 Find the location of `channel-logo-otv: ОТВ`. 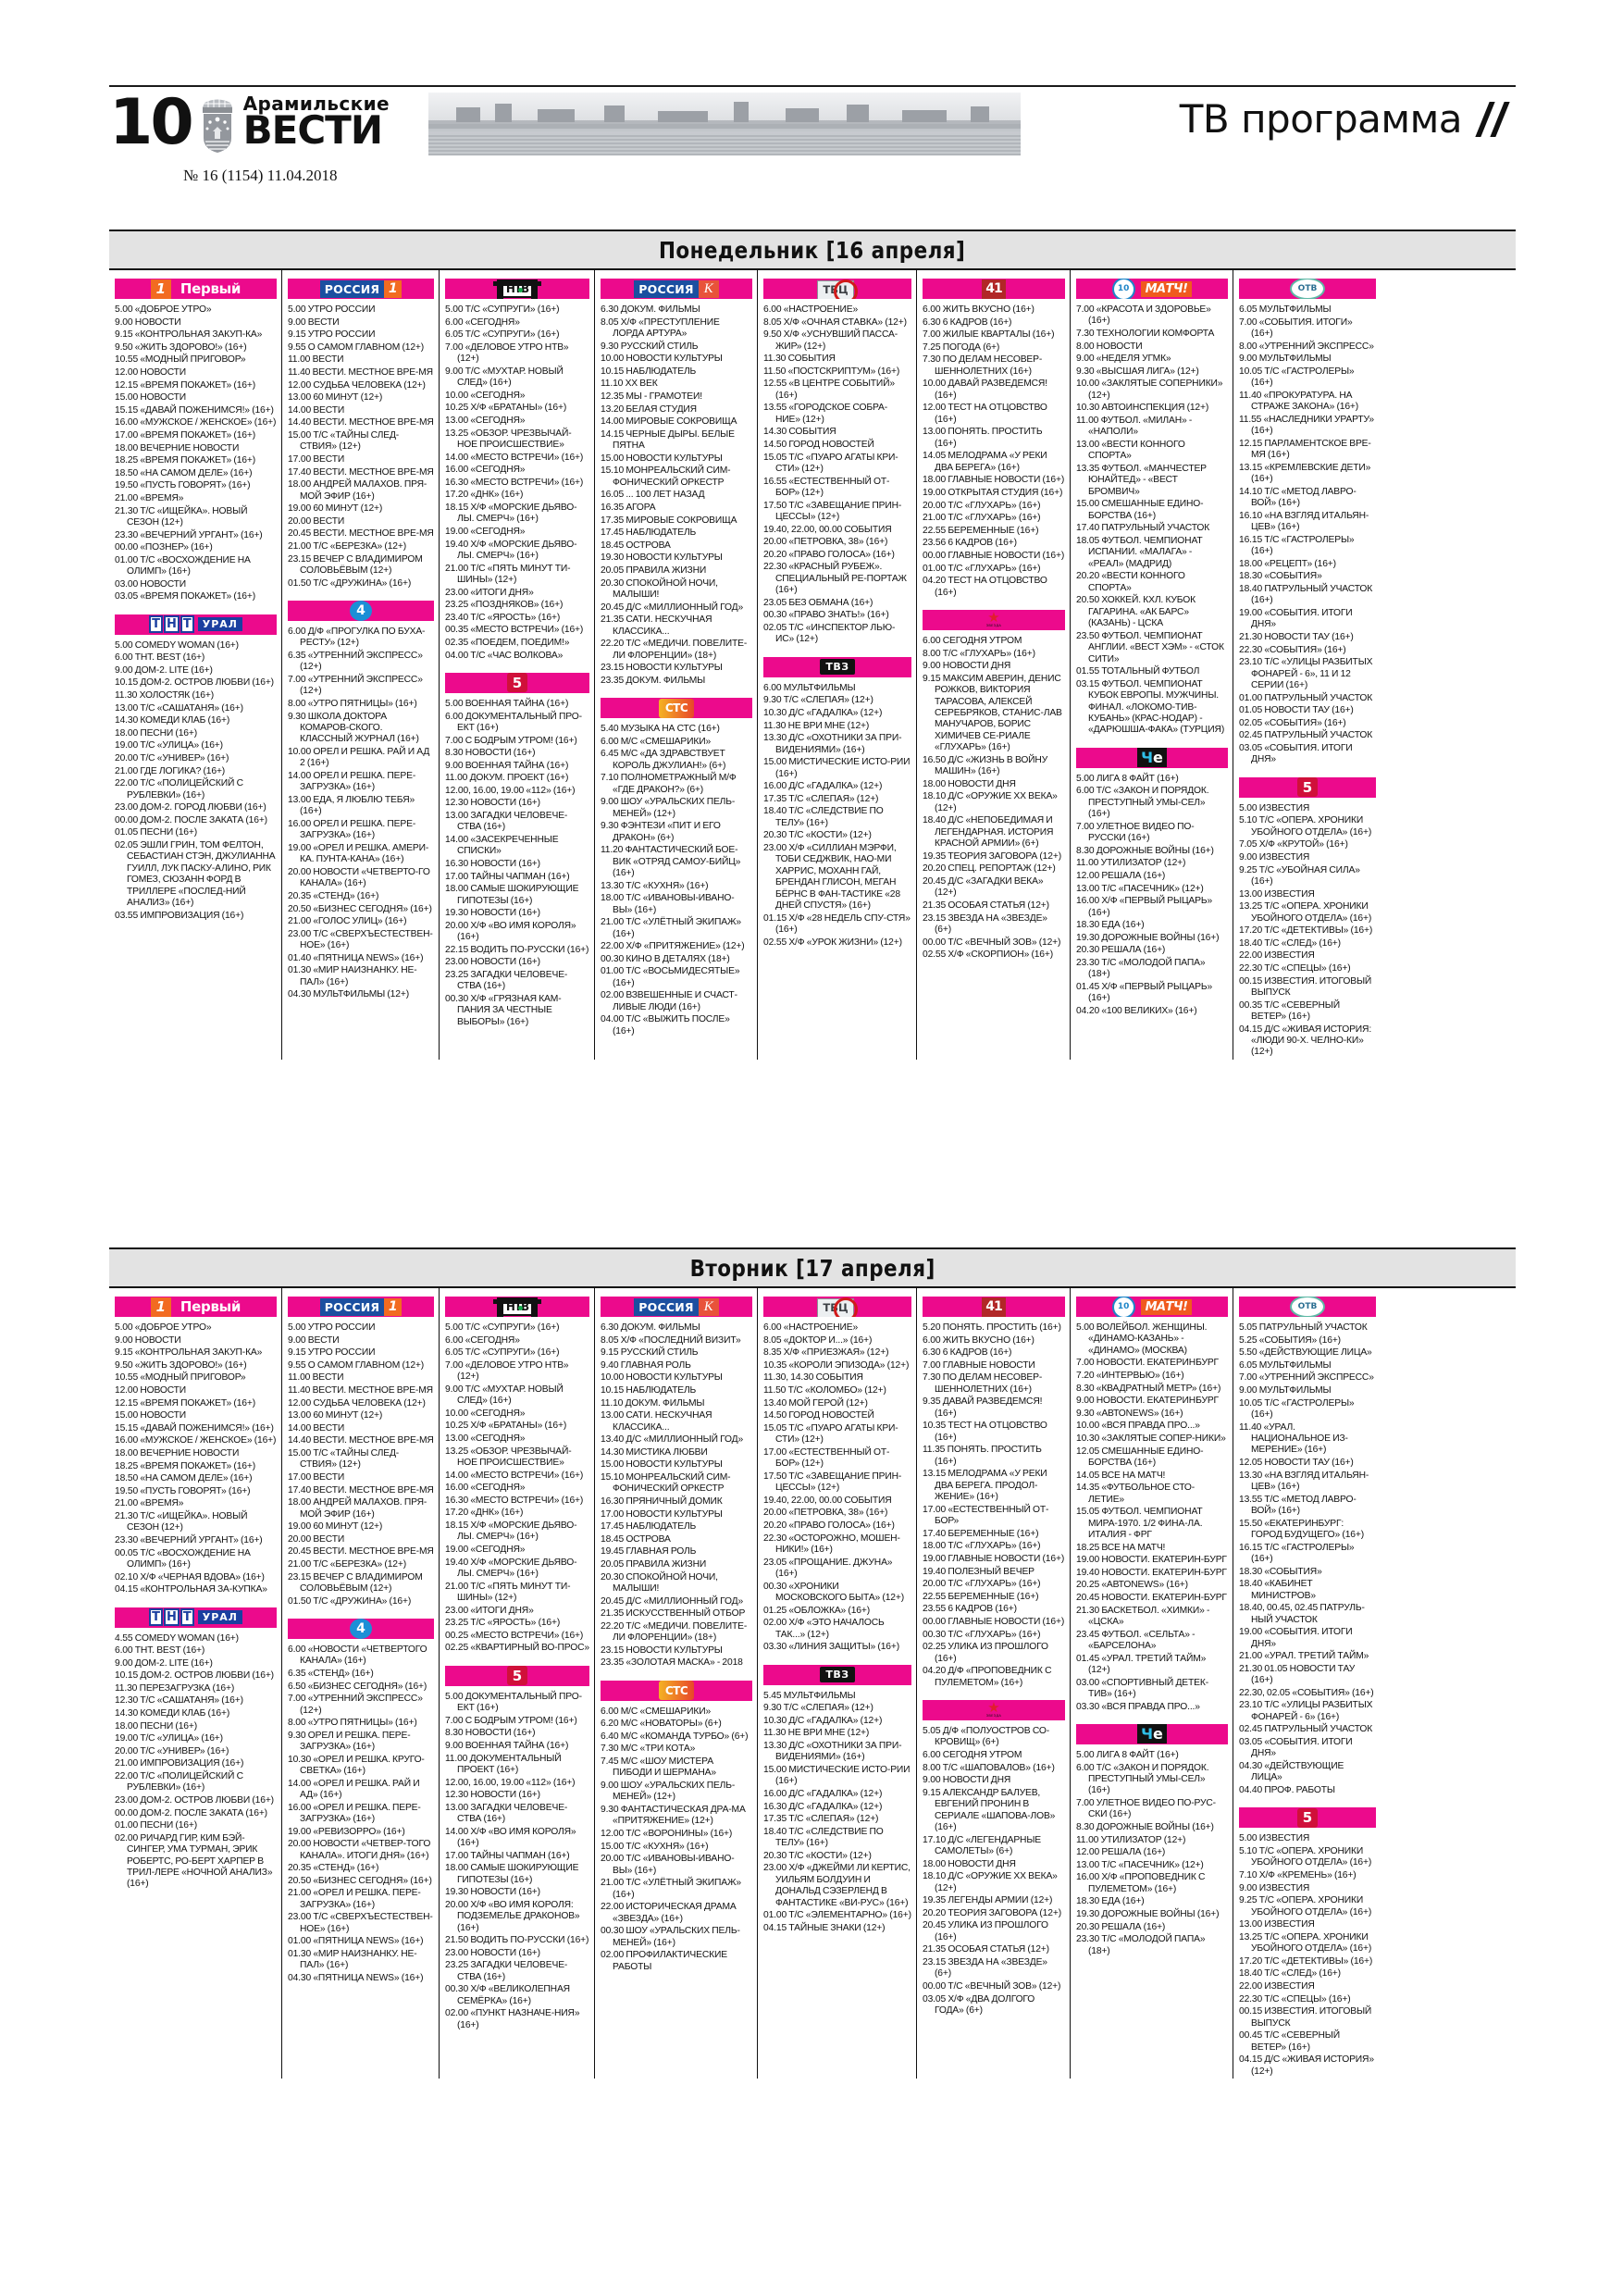

channel-logo-otv: ОТВ is located at coordinates (1307, 289).